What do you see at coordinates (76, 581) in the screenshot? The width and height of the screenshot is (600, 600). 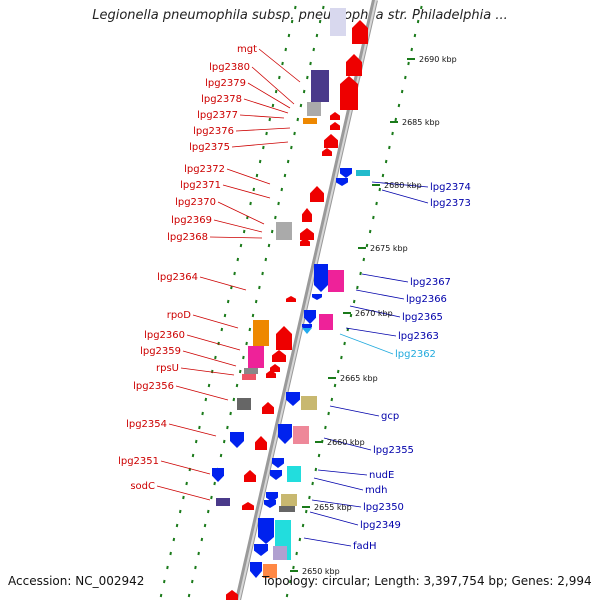 I see `accession-label: Accession: NC_002942` at bounding box center [76, 581].